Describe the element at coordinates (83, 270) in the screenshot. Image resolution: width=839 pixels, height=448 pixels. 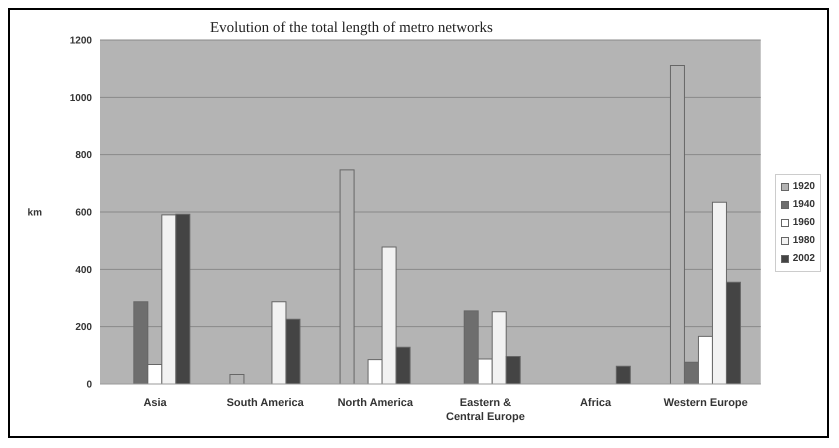
I see `y-tick-label: 400` at that location.